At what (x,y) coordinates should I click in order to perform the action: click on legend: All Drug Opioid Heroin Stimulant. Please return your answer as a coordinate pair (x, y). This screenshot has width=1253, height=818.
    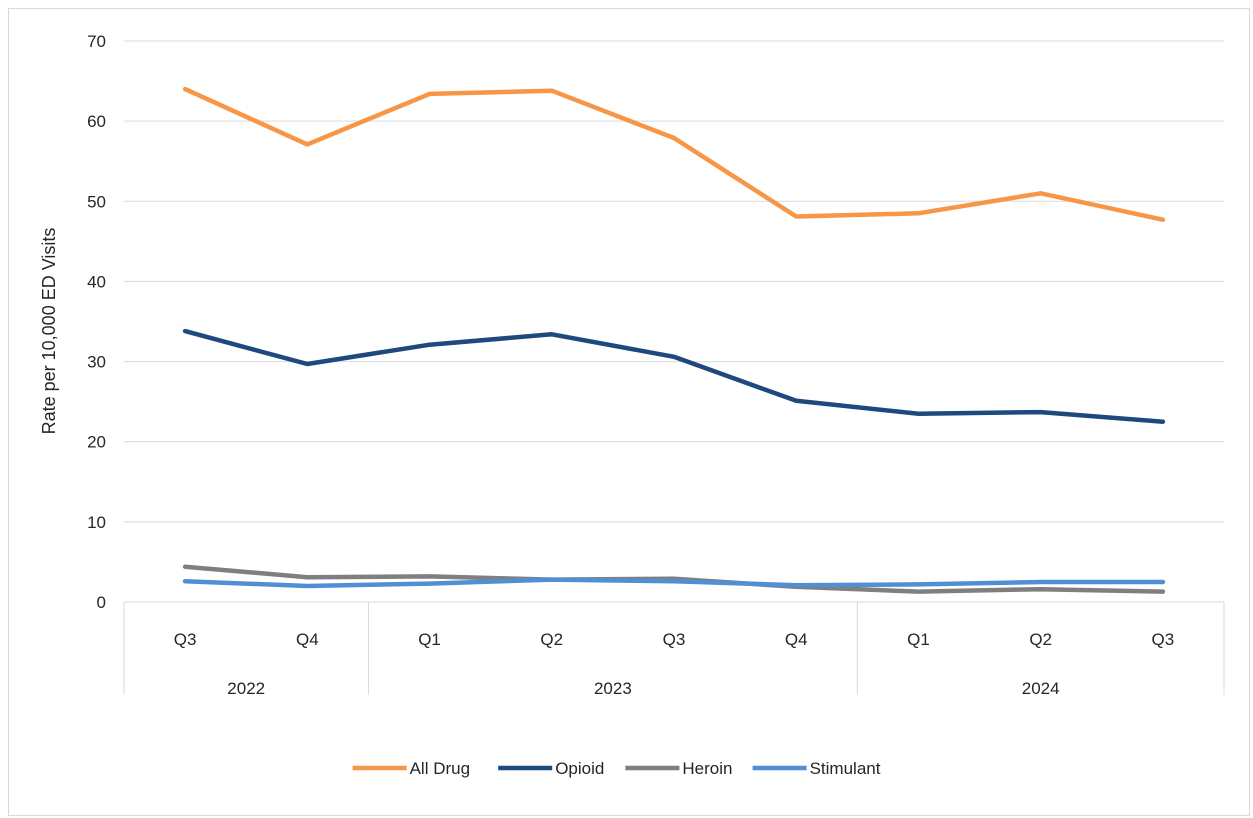
    Looking at the image, I should click on (616, 768).